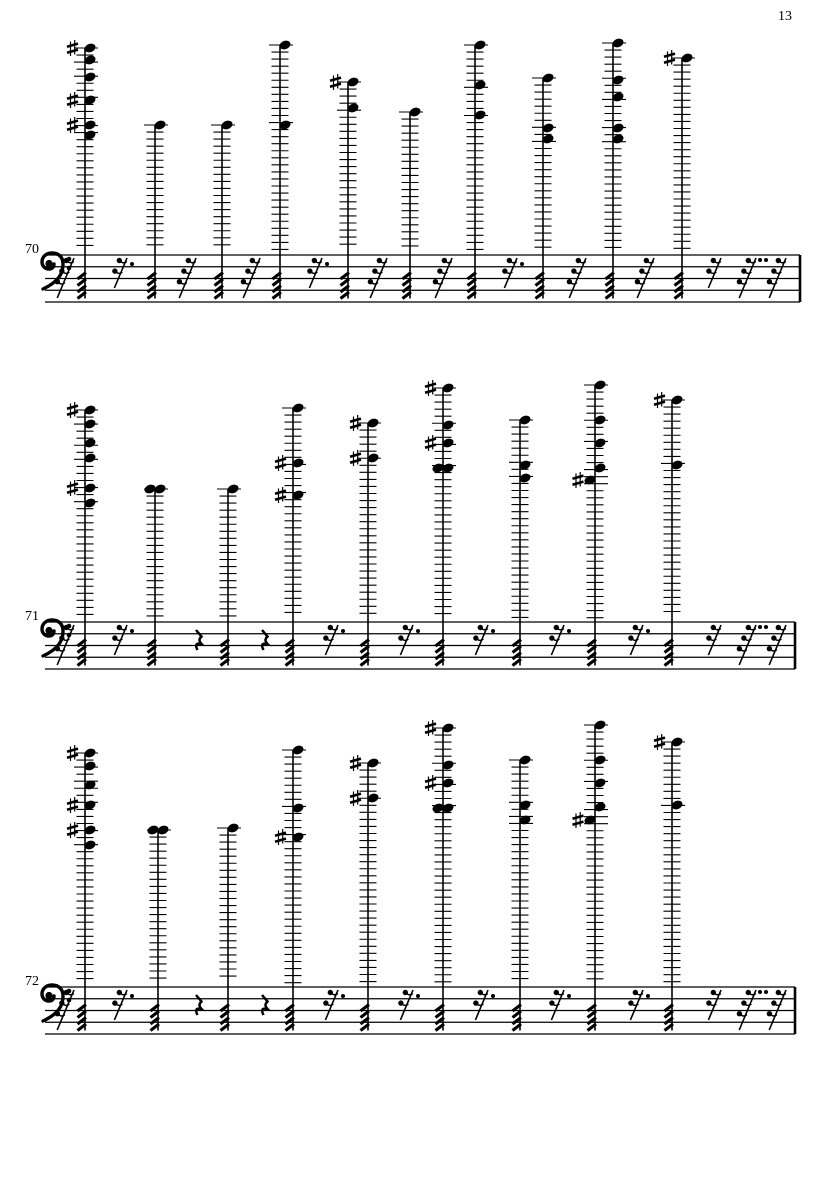 Image resolution: width=835 pixels, height=1181 pixels. I want to click on measure-number-72: 72, so click(32, 981).